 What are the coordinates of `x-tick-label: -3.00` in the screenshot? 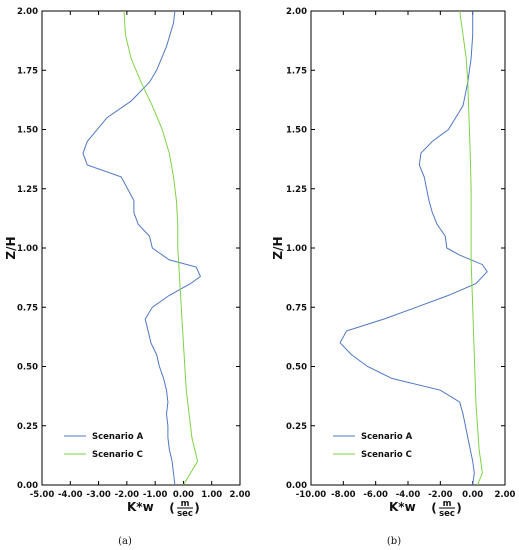 It's located at (98, 495).